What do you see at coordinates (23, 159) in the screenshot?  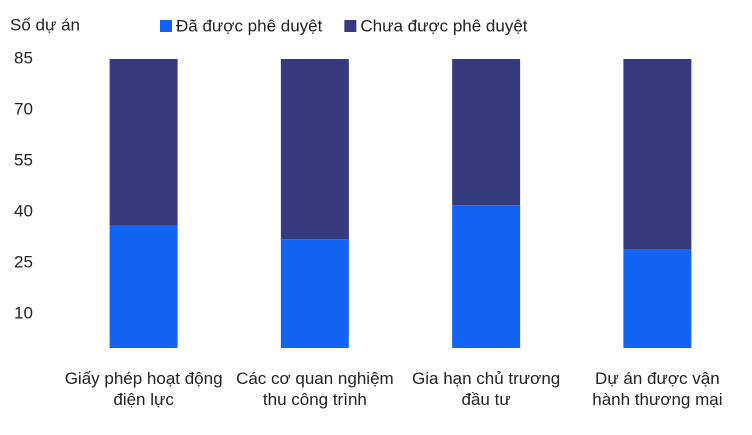 I see `y-tick-label: 55` at bounding box center [23, 159].